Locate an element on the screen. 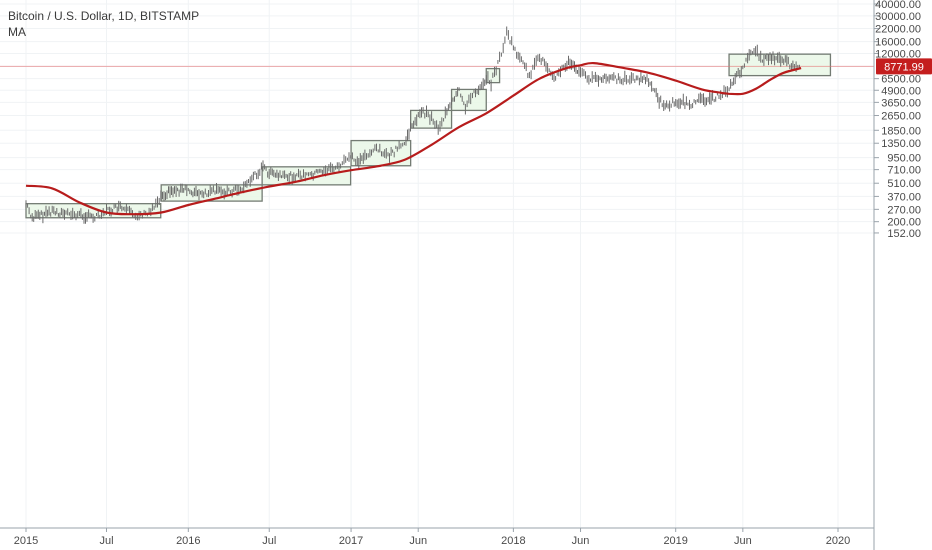 Image resolution: width=932 pixels, height=550 pixels. y-tick-label: 40000.00 is located at coordinates (898, 5).